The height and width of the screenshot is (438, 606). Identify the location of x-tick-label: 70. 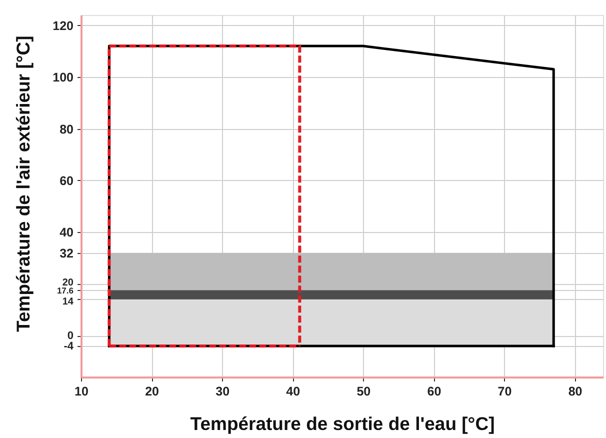
(505, 391).